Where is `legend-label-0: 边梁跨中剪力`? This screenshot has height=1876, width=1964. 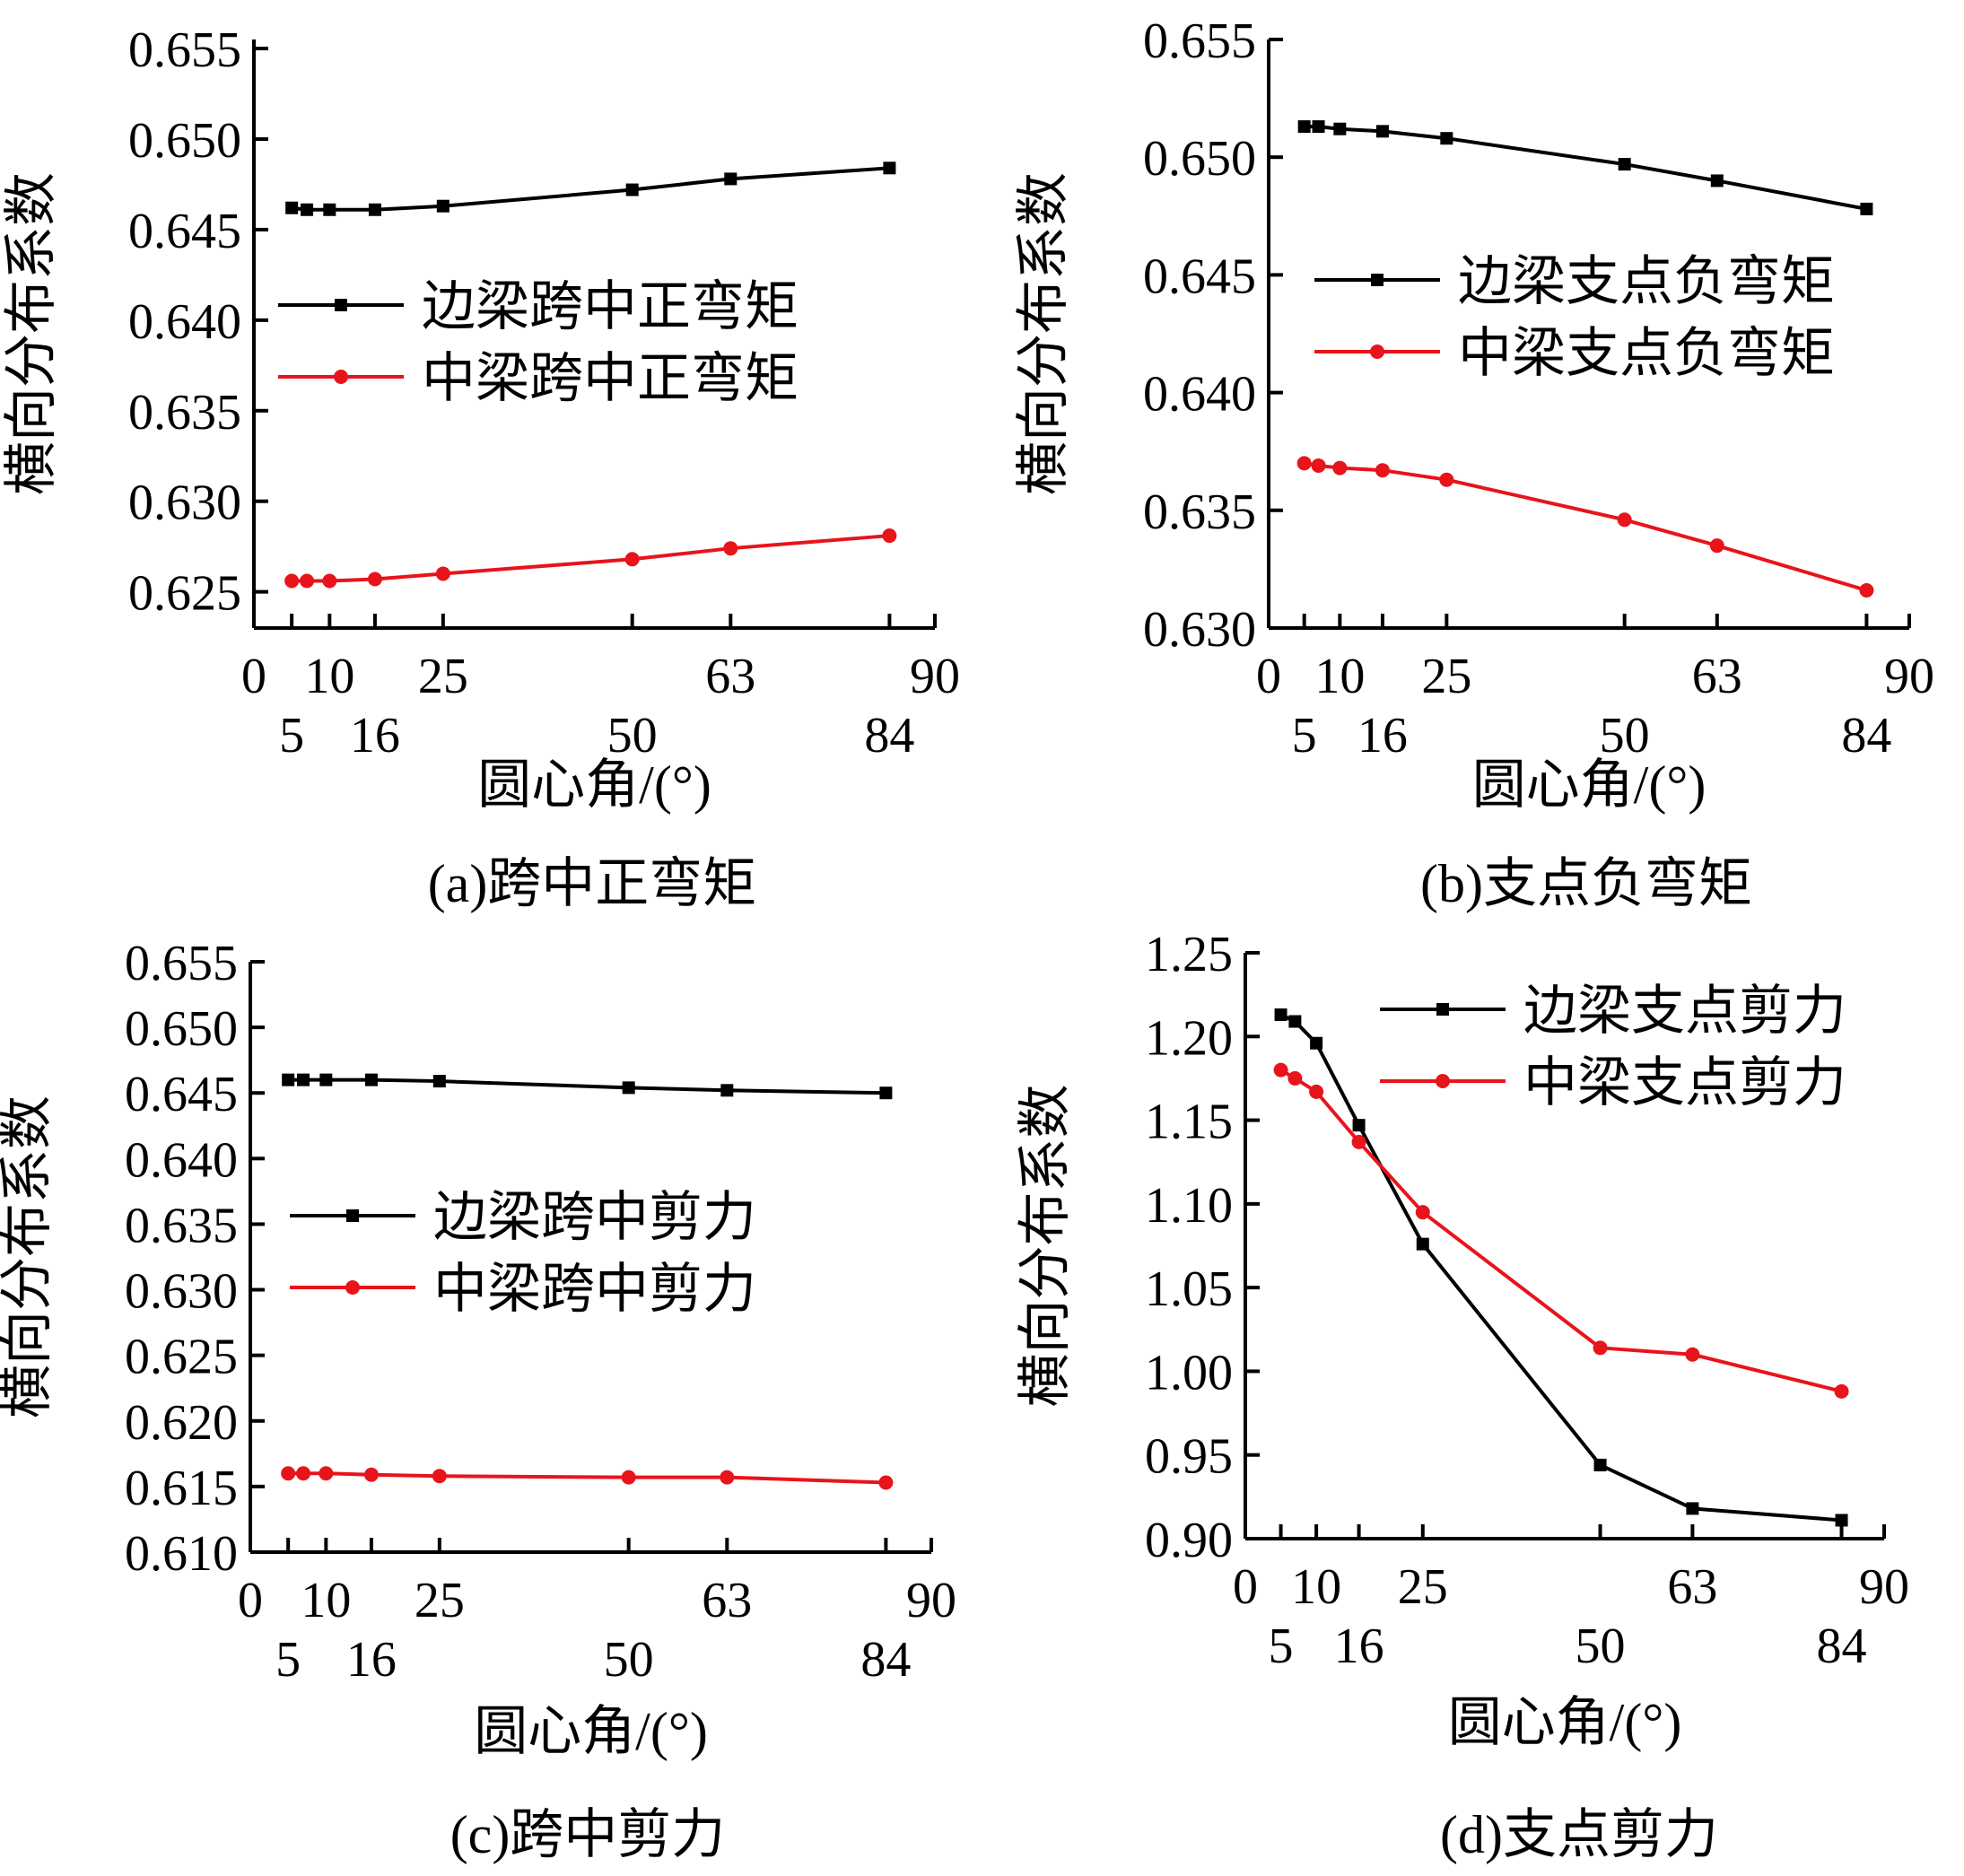 legend-label-0: 边梁跨中剪力 is located at coordinates (594, 1217).